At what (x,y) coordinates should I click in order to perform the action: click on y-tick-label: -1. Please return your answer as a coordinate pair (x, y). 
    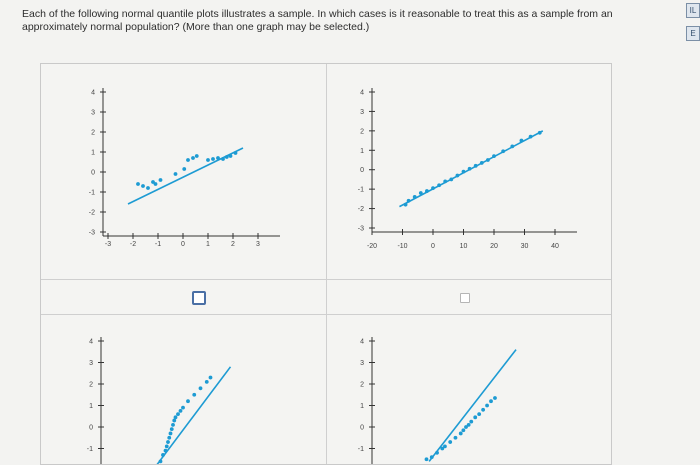
    Looking at the image, I should click on (361, 190).